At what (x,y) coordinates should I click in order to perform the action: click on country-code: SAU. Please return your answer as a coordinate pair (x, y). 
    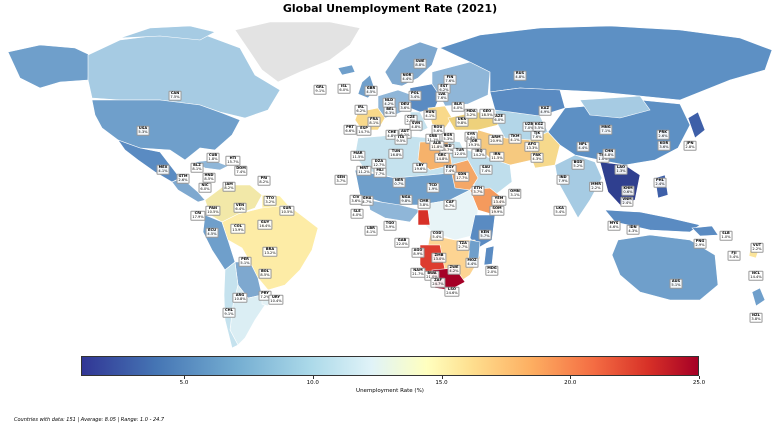
    Looking at the image, I should click on (486, 167).